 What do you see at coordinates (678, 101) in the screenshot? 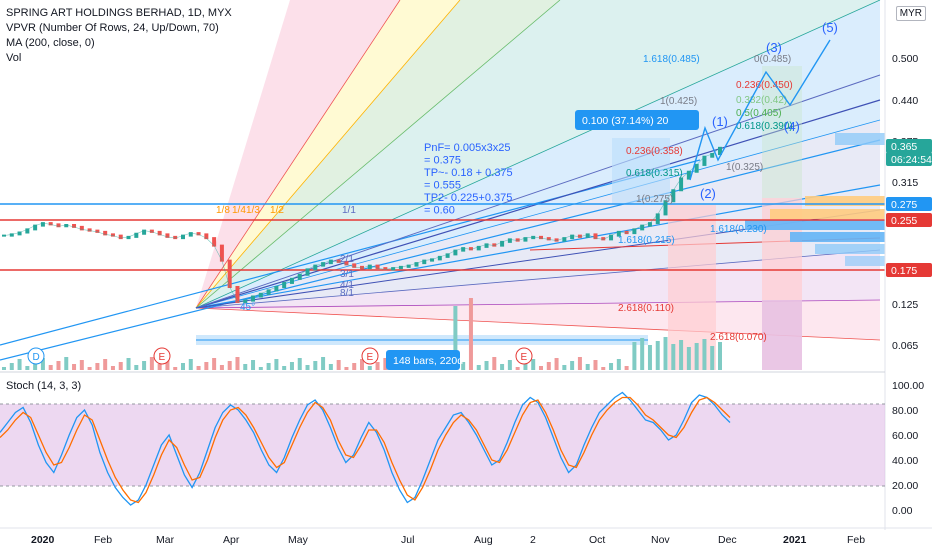
I see `fib-level-label: 1(0.425)` at bounding box center [678, 101].